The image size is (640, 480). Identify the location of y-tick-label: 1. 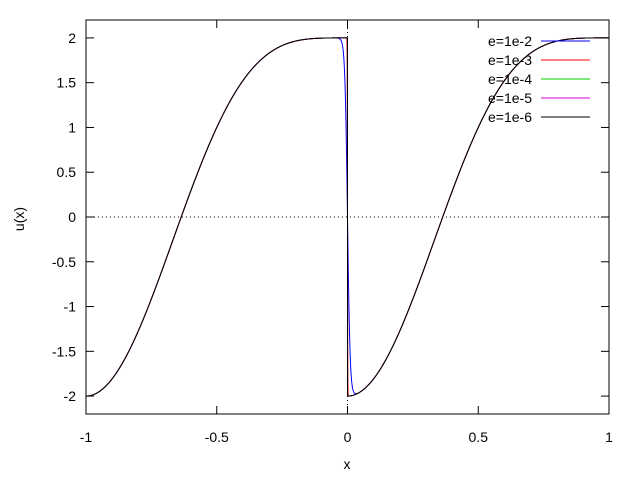
(72, 127).